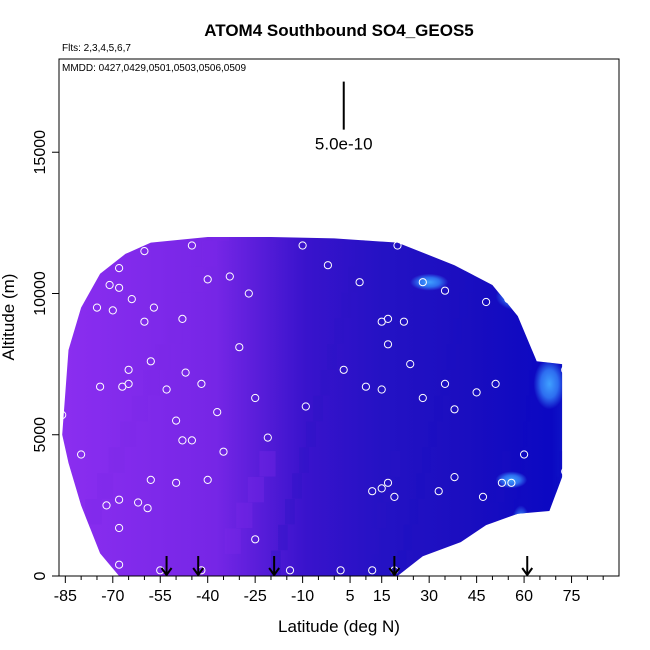 The height and width of the screenshot is (650, 650). I want to click on chart-title: ATOM4 Southbound SO4_GEOS5, so click(339, 30).